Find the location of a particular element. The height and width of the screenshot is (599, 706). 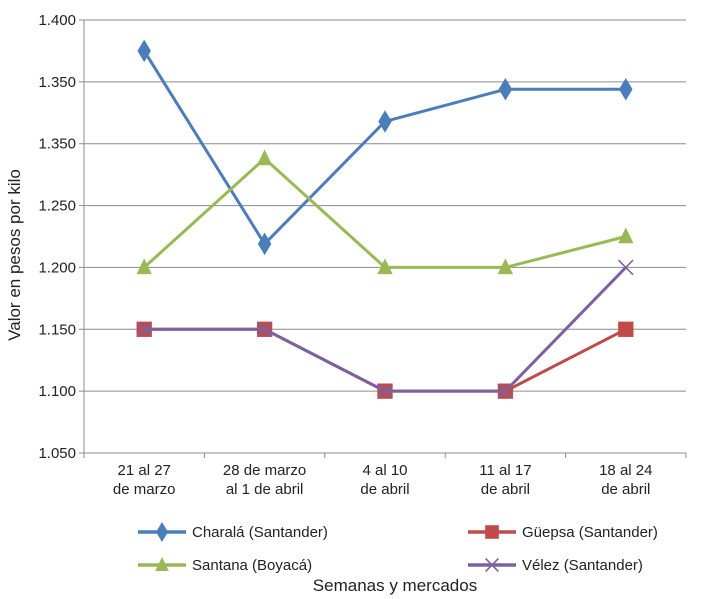

series-square is located at coordinates (385, 360).